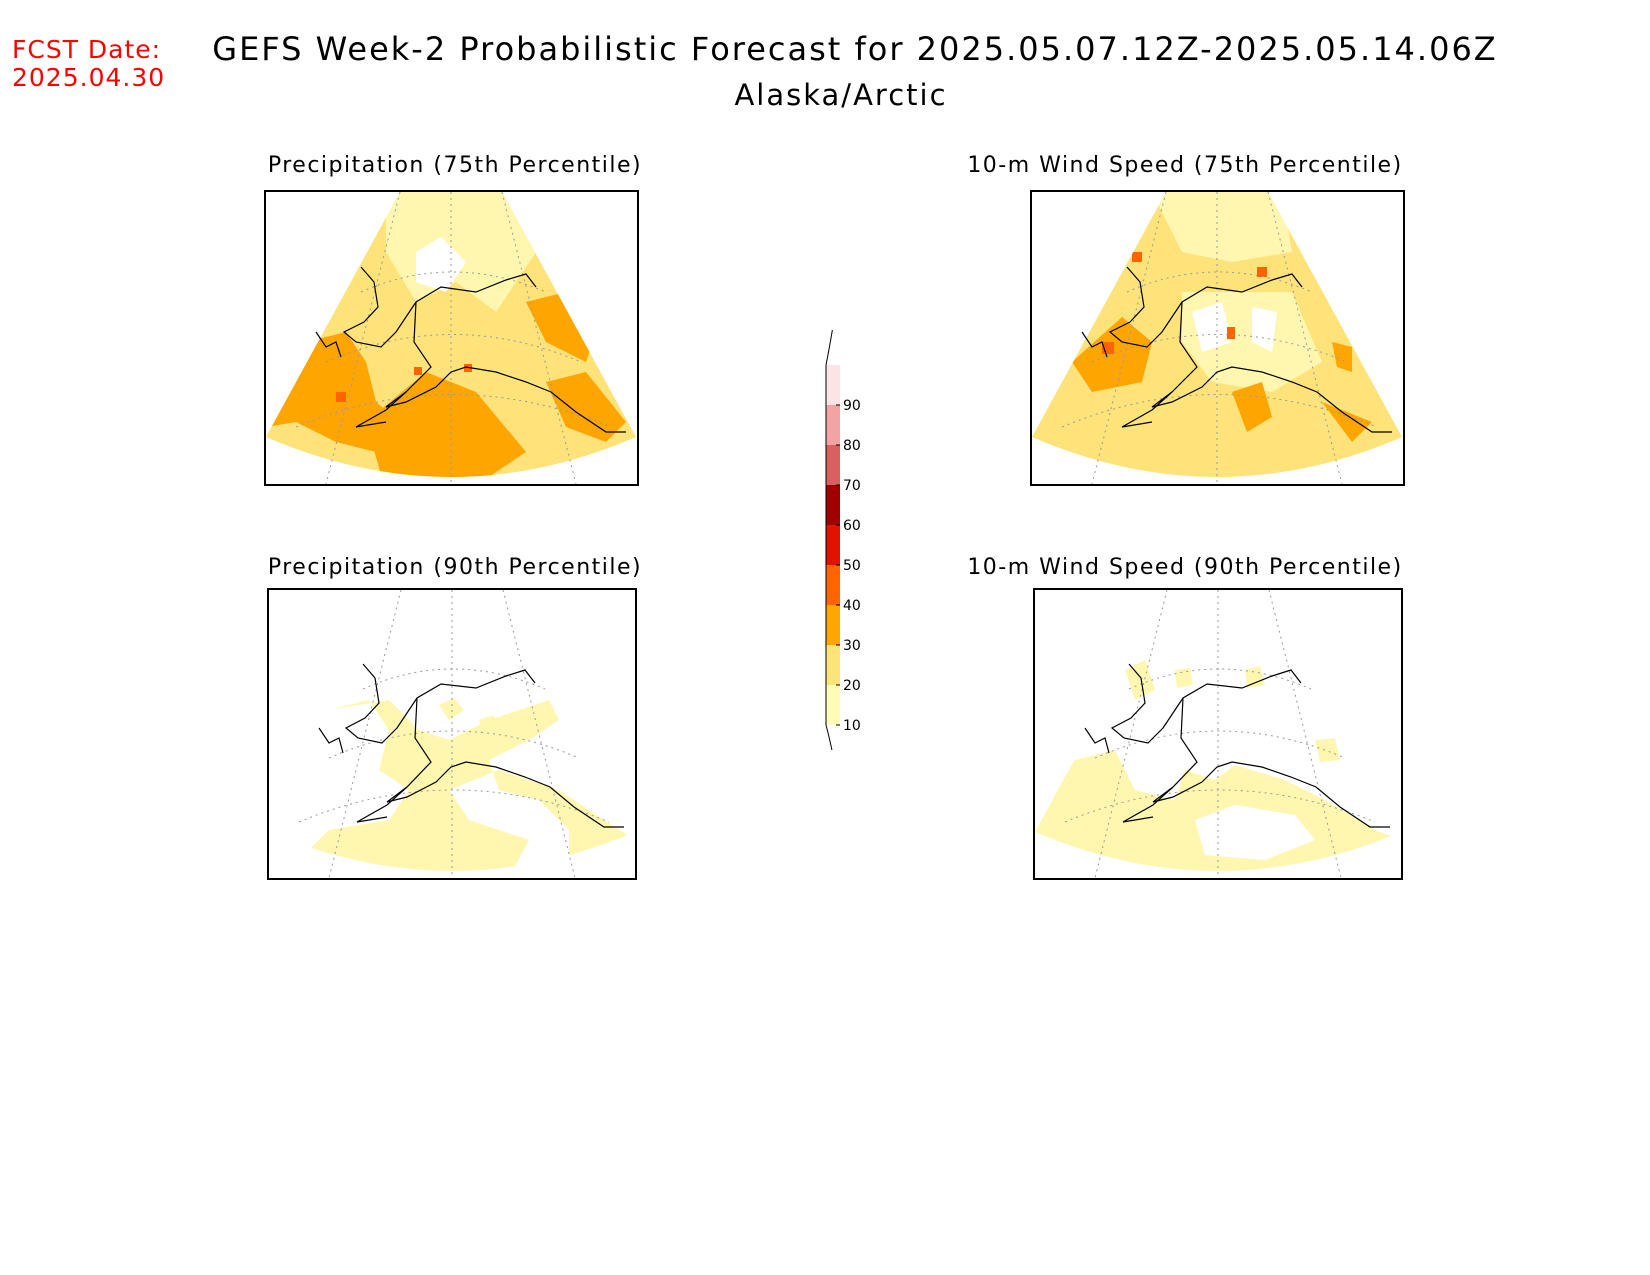  What do you see at coordinates (89, 77) in the screenshot?
I see `fcst-date-value: 2025.04.30` at bounding box center [89, 77].